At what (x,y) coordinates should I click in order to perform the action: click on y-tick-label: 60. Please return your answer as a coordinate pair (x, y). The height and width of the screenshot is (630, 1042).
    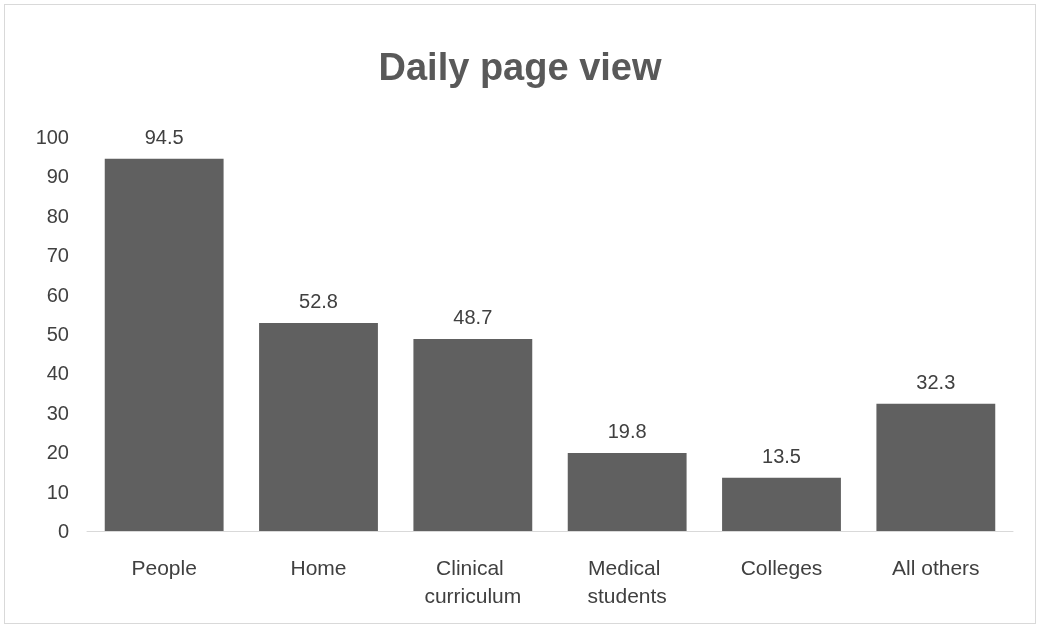
    Looking at the image, I should click on (57, 294).